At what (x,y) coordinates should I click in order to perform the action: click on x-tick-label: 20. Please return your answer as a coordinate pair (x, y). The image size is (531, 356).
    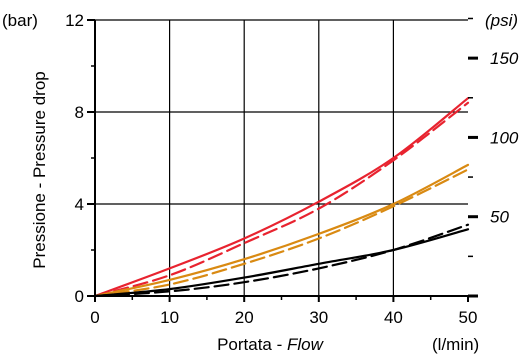
    Looking at the image, I should click on (244, 317).